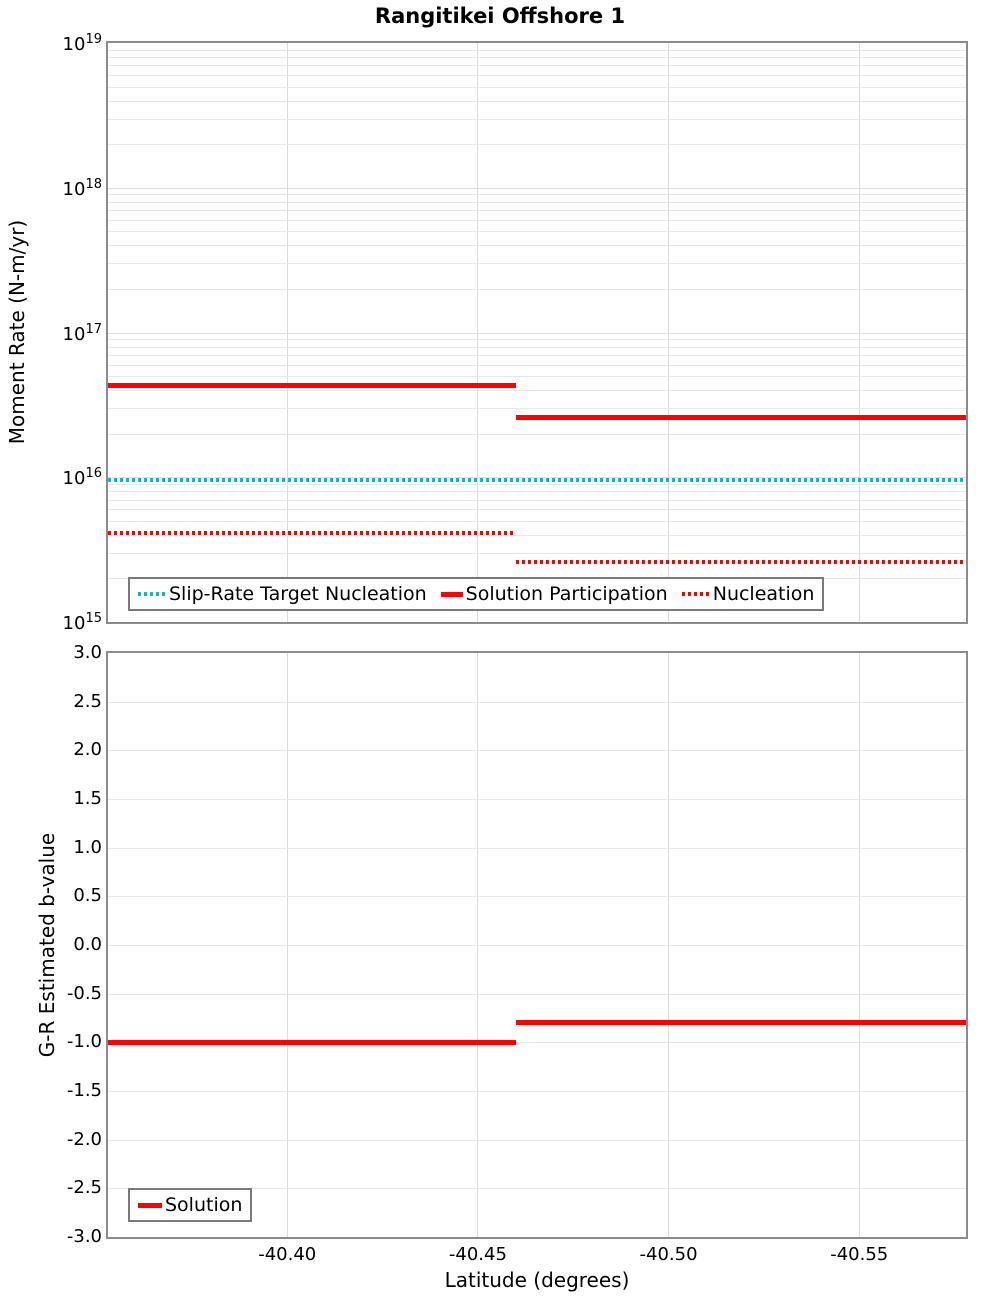  I want to click on y-tick-label: -1.5, so click(84, 1090).